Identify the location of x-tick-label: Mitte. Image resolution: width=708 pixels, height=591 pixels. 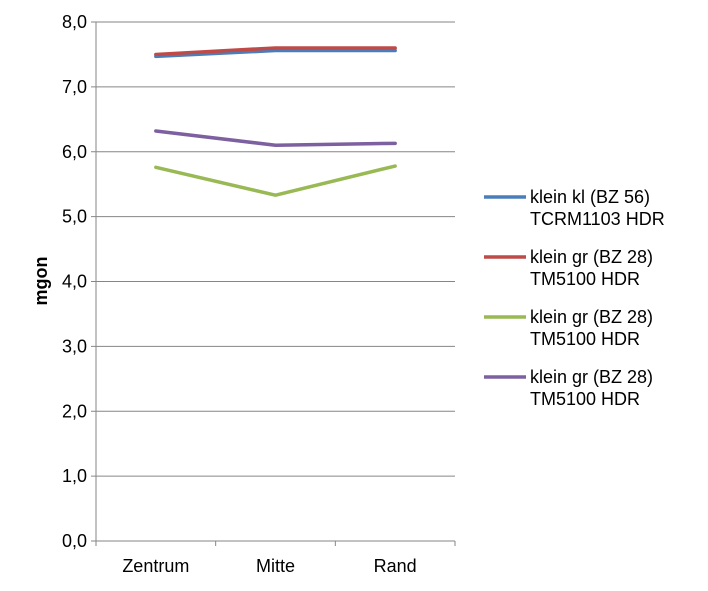
(275, 566).